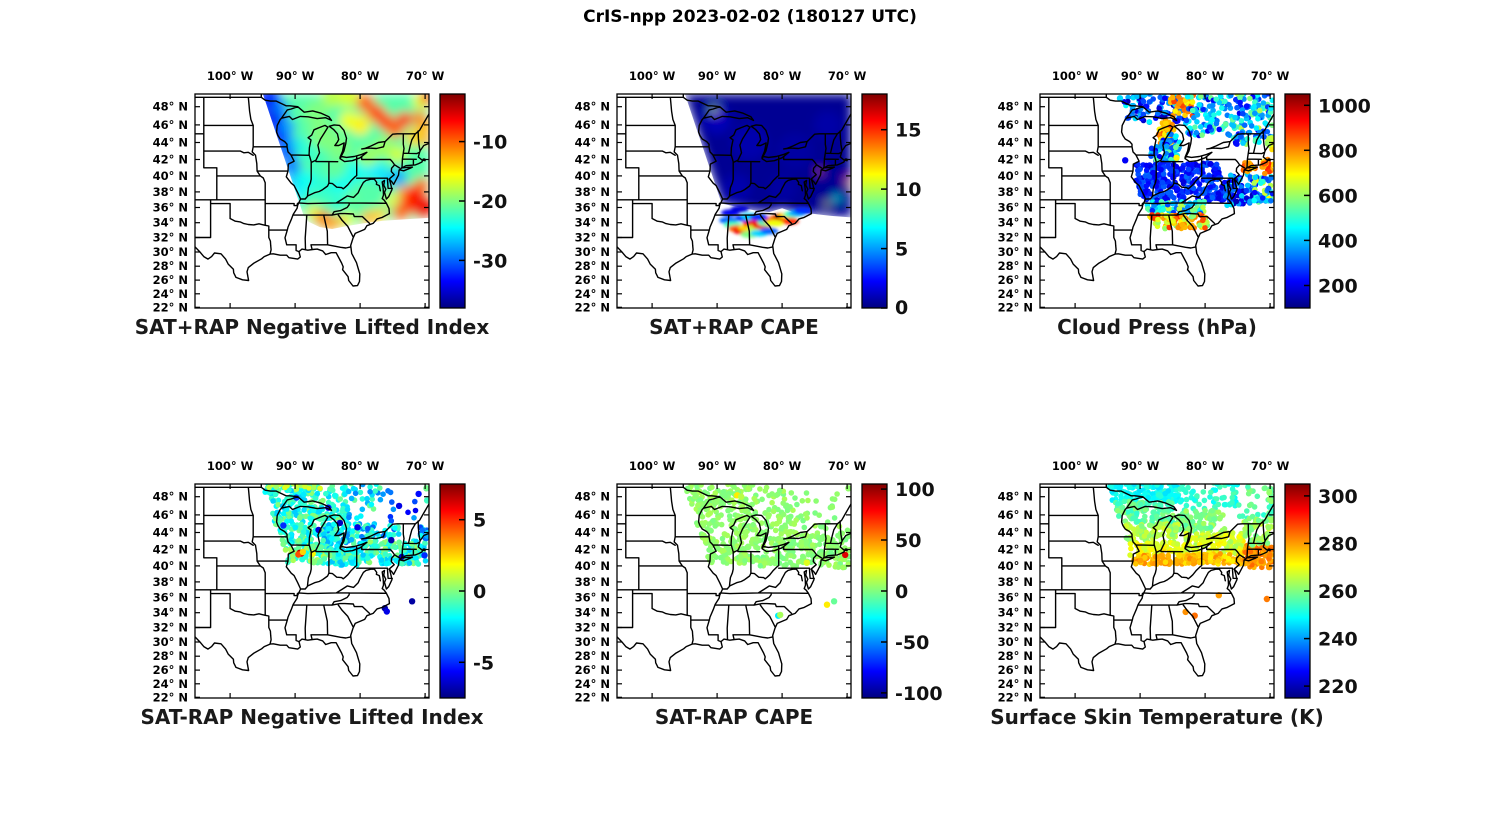 Image resolution: width=1500 pixels, height=825 pixels. Describe the element at coordinates (1338, 151) in the screenshot. I see `colorbar-tick-label: 800` at that location.